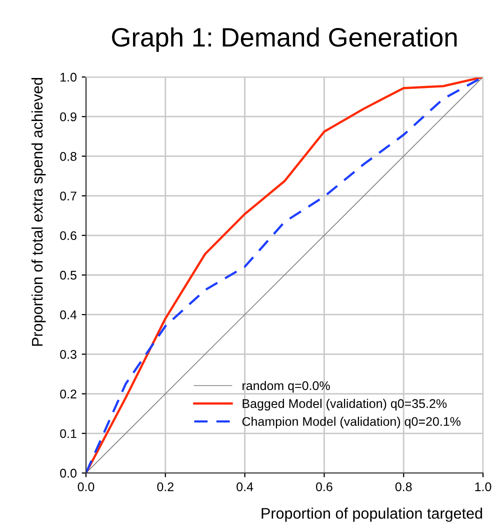  What do you see at coordinates (344, 404) in the screenshot?
I see `legend-label: Bagged Model (validation) q0=35.2%` at bounding box center [344, 404].